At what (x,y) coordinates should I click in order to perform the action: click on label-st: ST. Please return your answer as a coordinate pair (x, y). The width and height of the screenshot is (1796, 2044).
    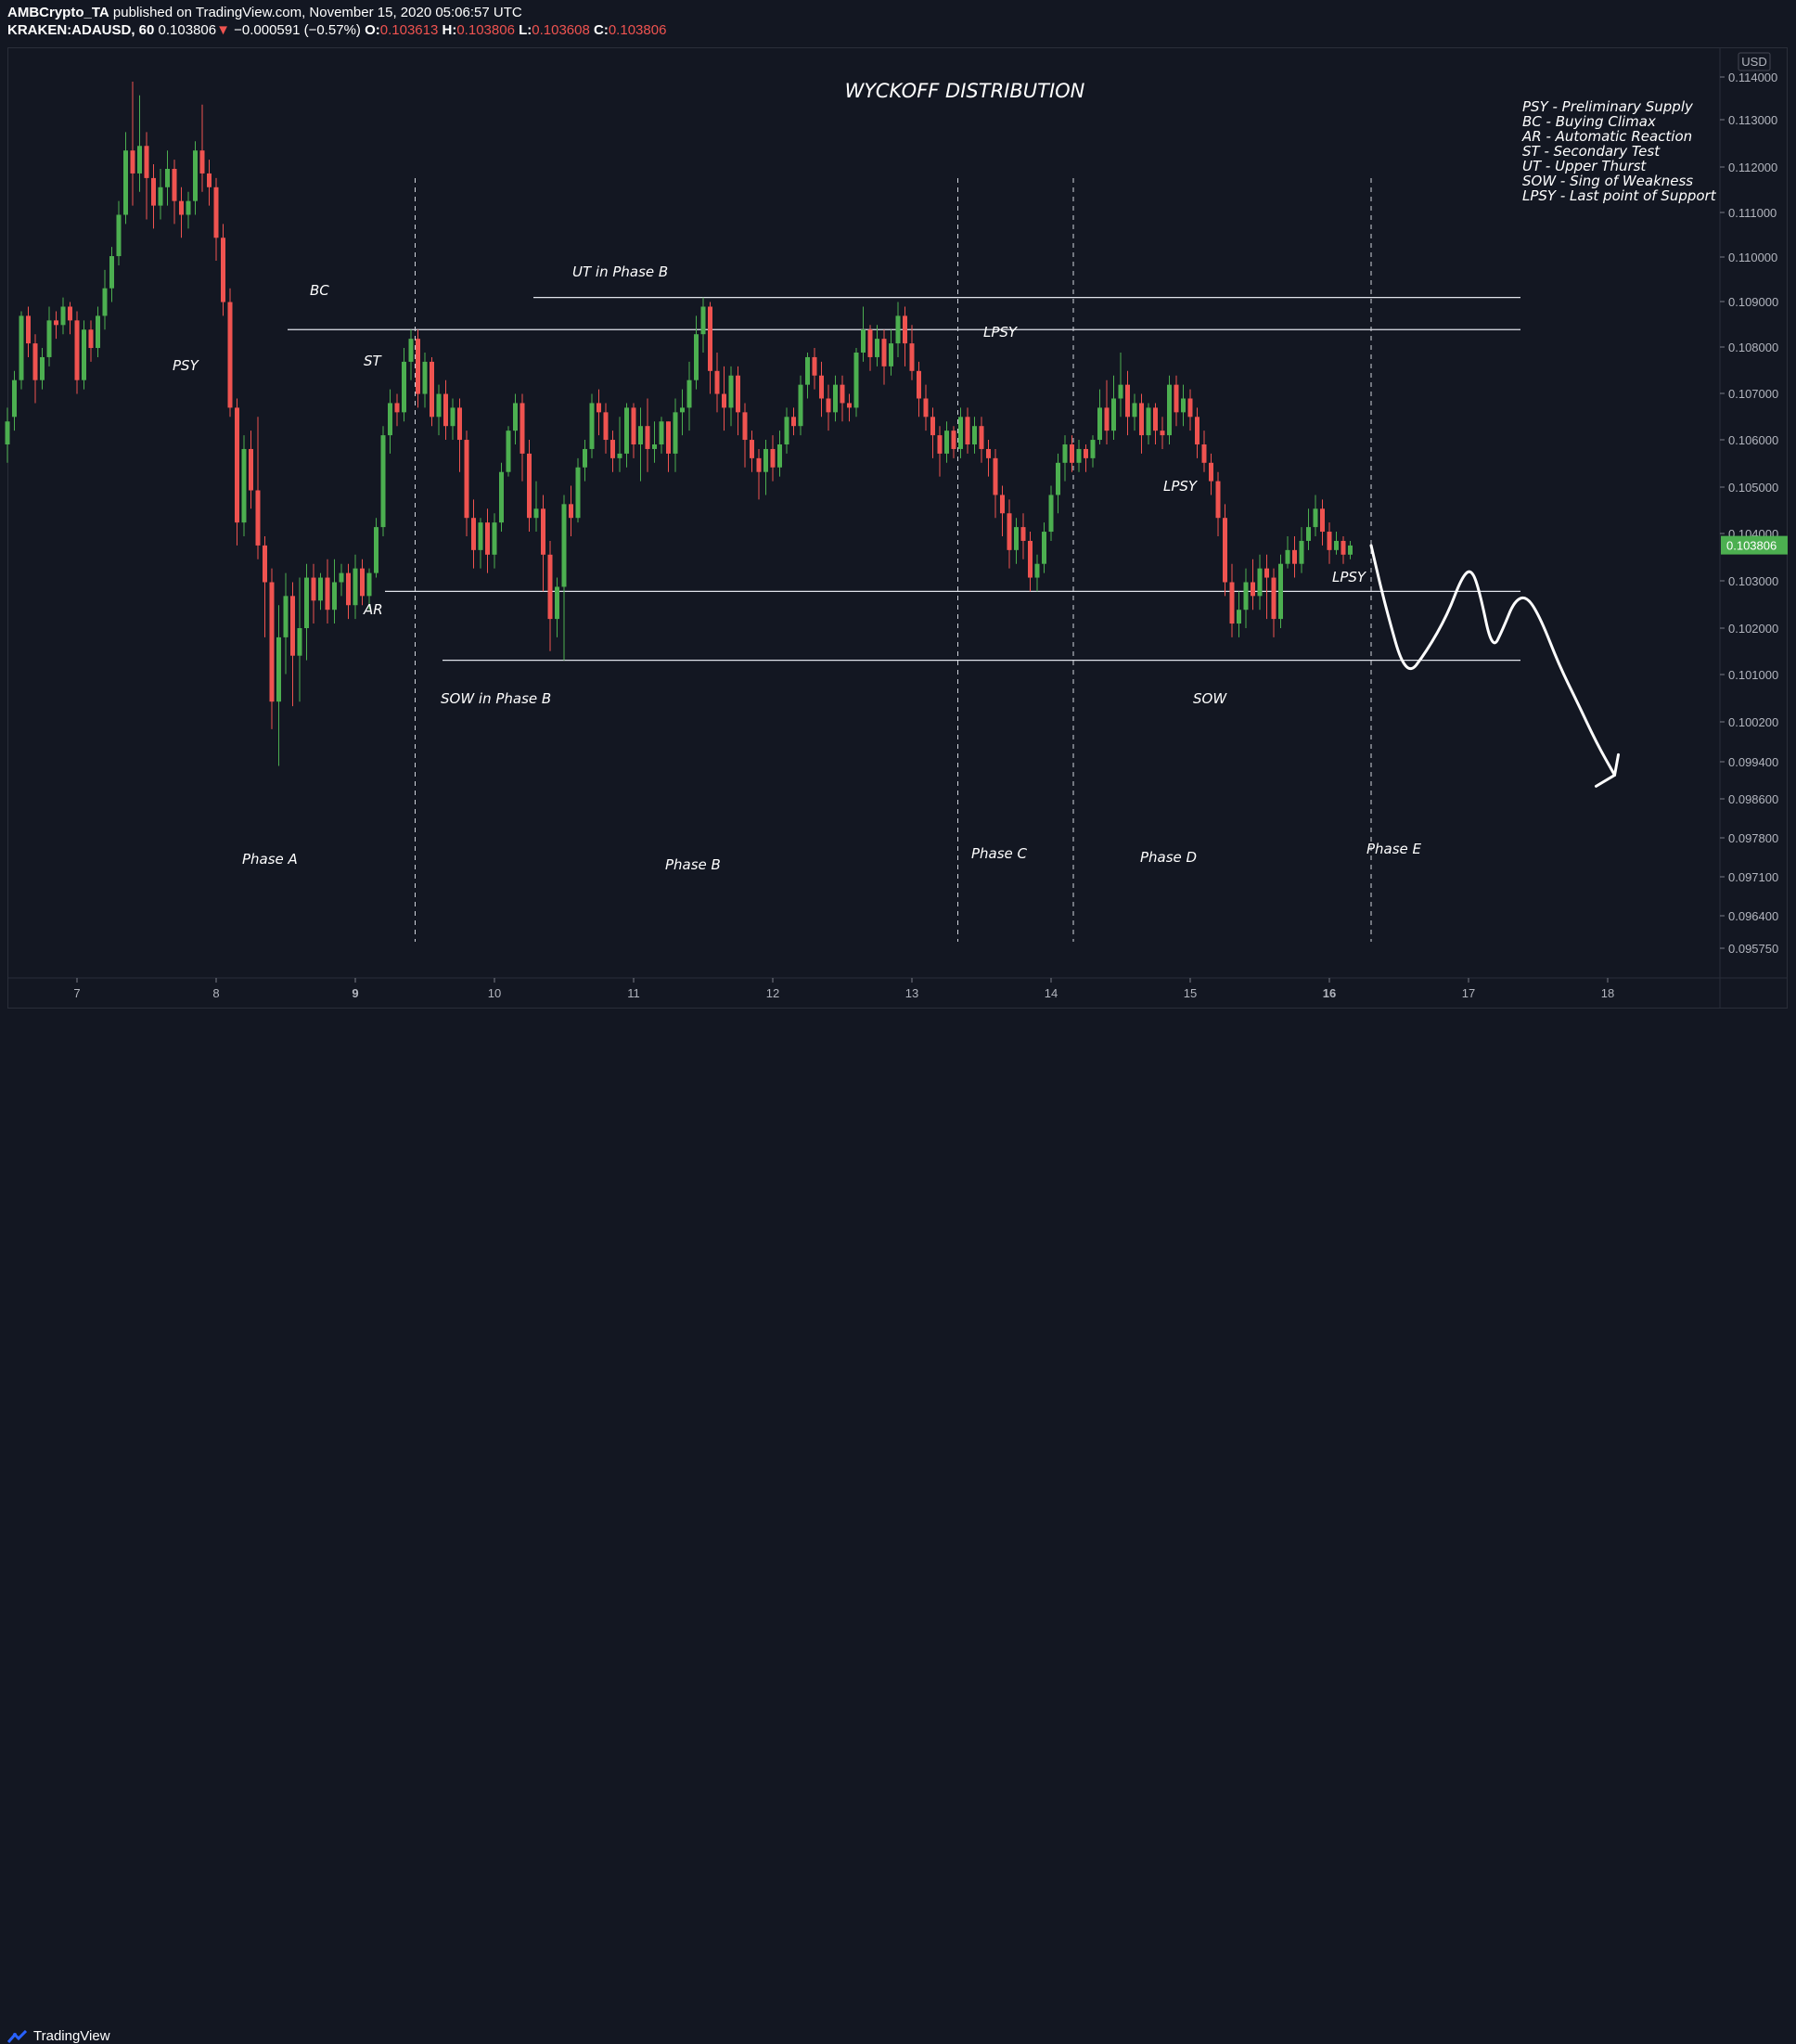
    Looking at the image, I should click on (373, 361).